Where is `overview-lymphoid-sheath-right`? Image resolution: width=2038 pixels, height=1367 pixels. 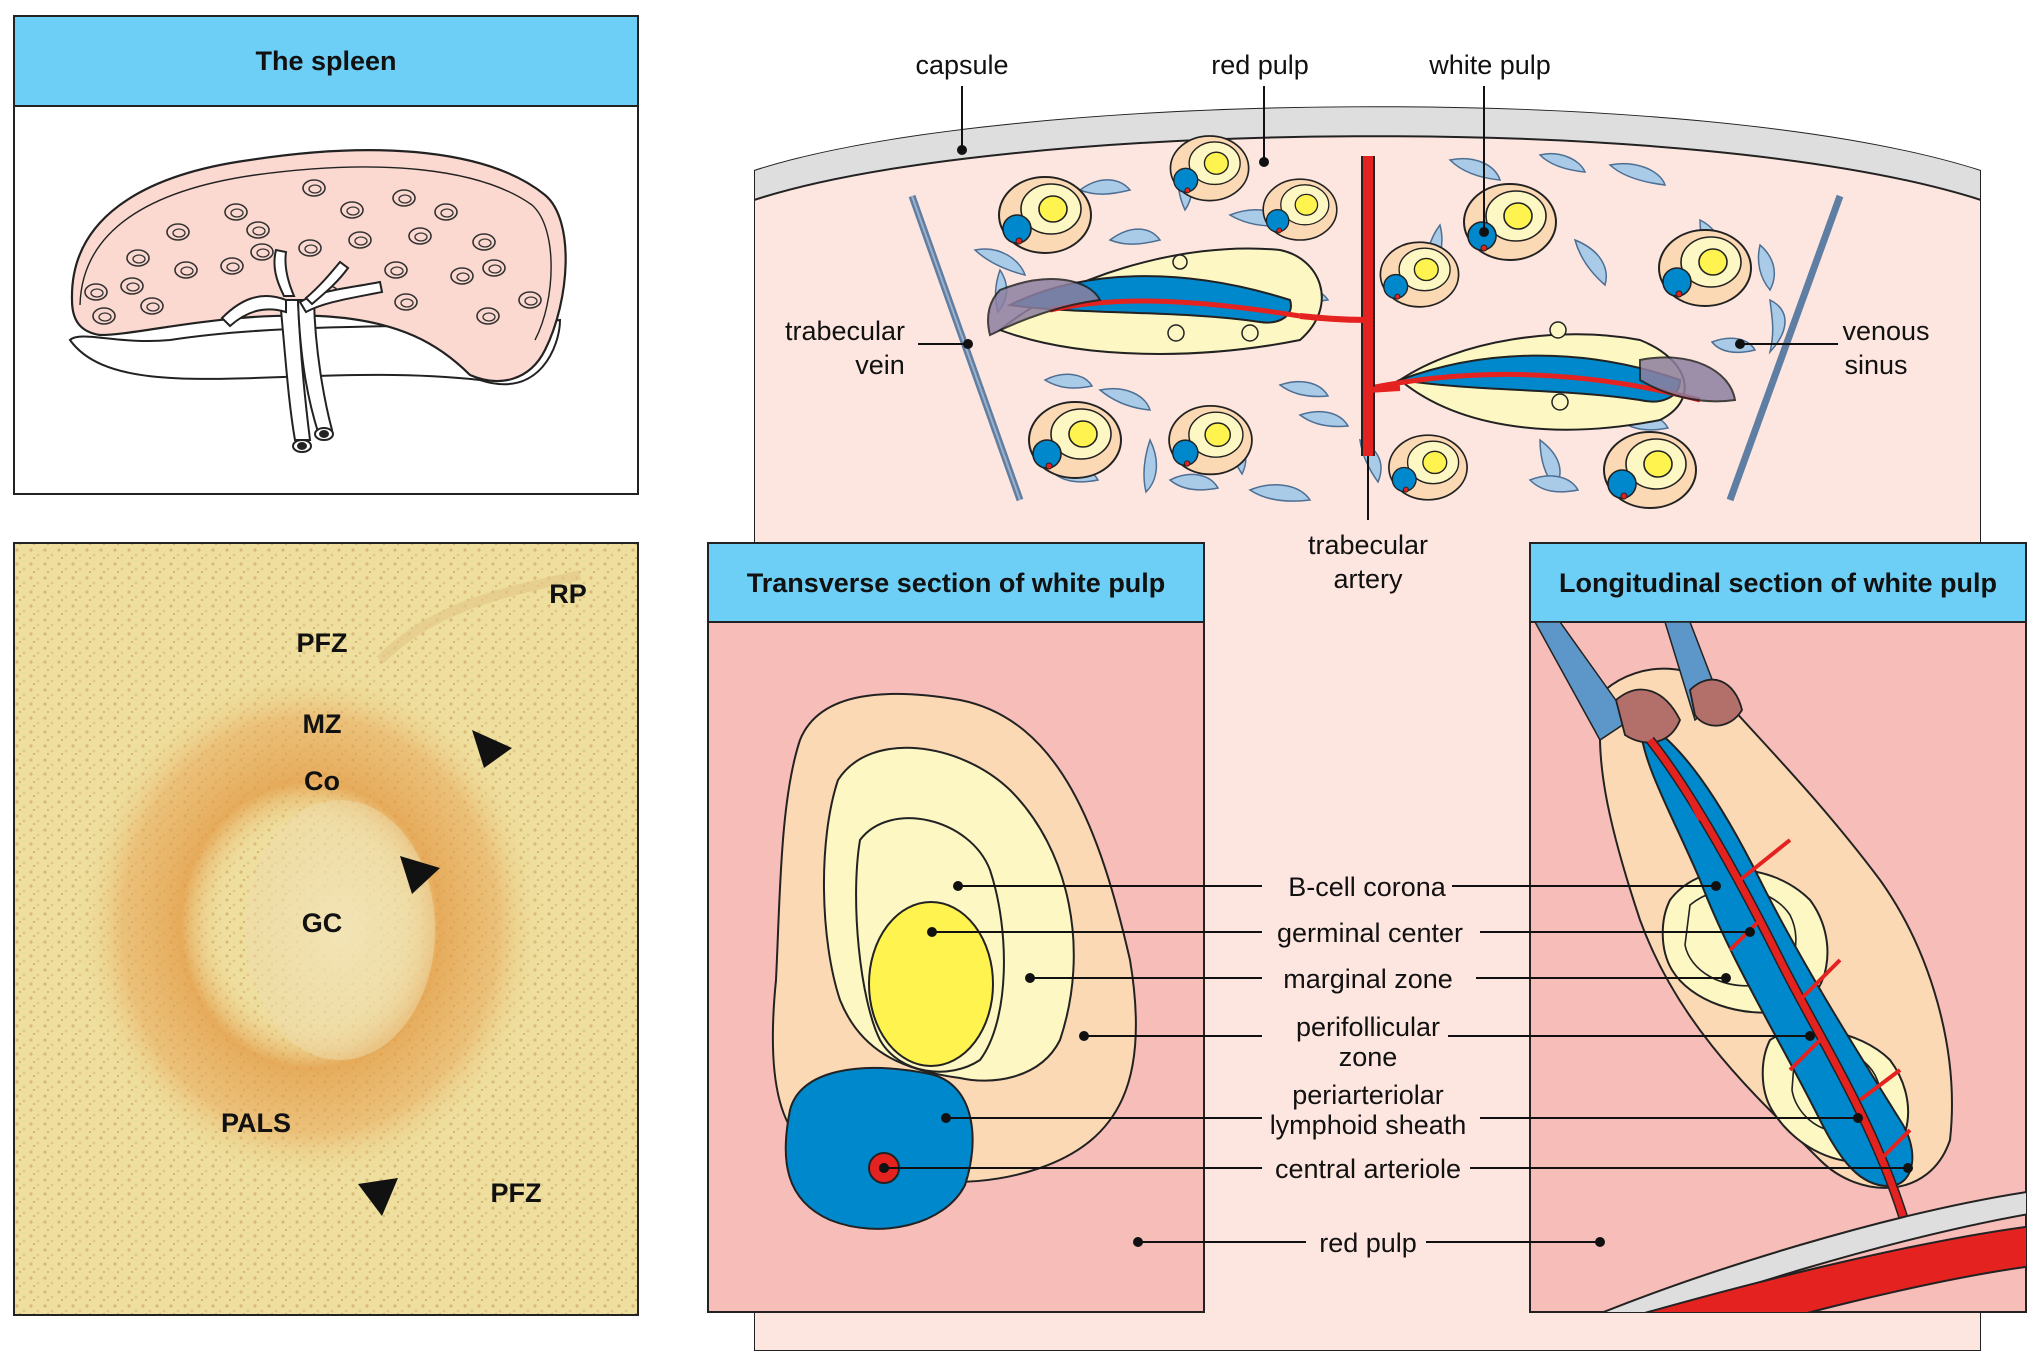 overview-lymphoid-sheath-right is located at coordinates (1553, 376).